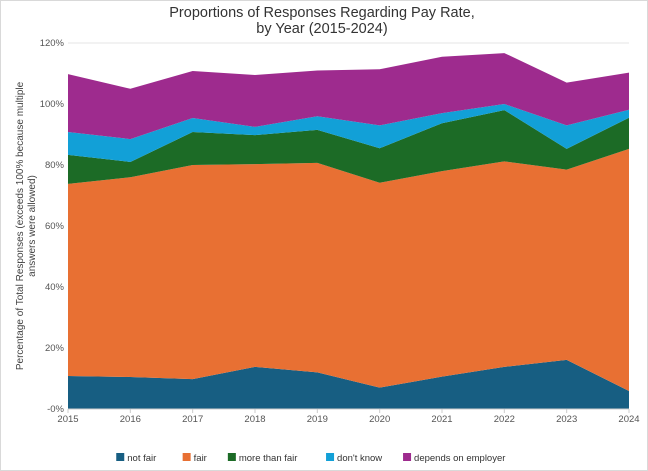 The width and height of the screenshot is (648, 471). Describe the element at coordinates (268, 458) in the screenshot. I see `legend-label: more than fair` at that location.